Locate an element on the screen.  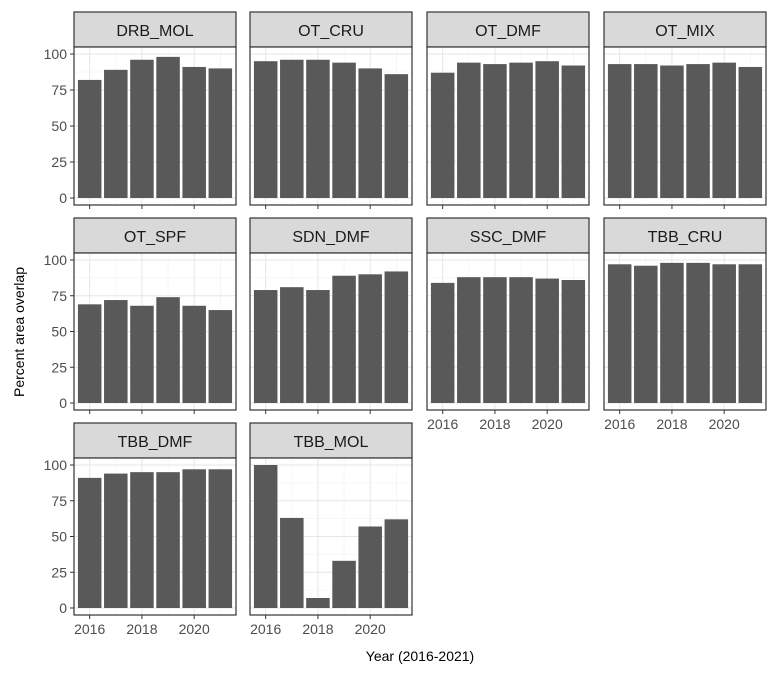
panel-strip-label: OT_CRU is located at coordinates (331, 31).